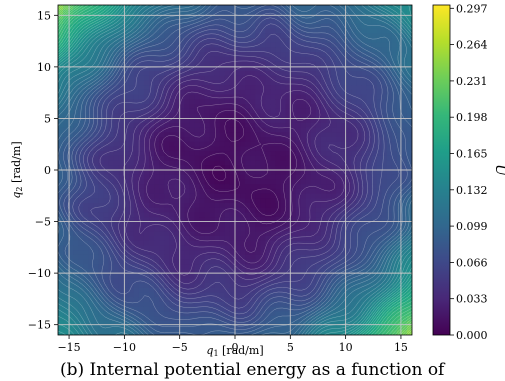 This screenshot has height=381, width=505. I want to click on y-tick-label: −10, so click(39, 273).